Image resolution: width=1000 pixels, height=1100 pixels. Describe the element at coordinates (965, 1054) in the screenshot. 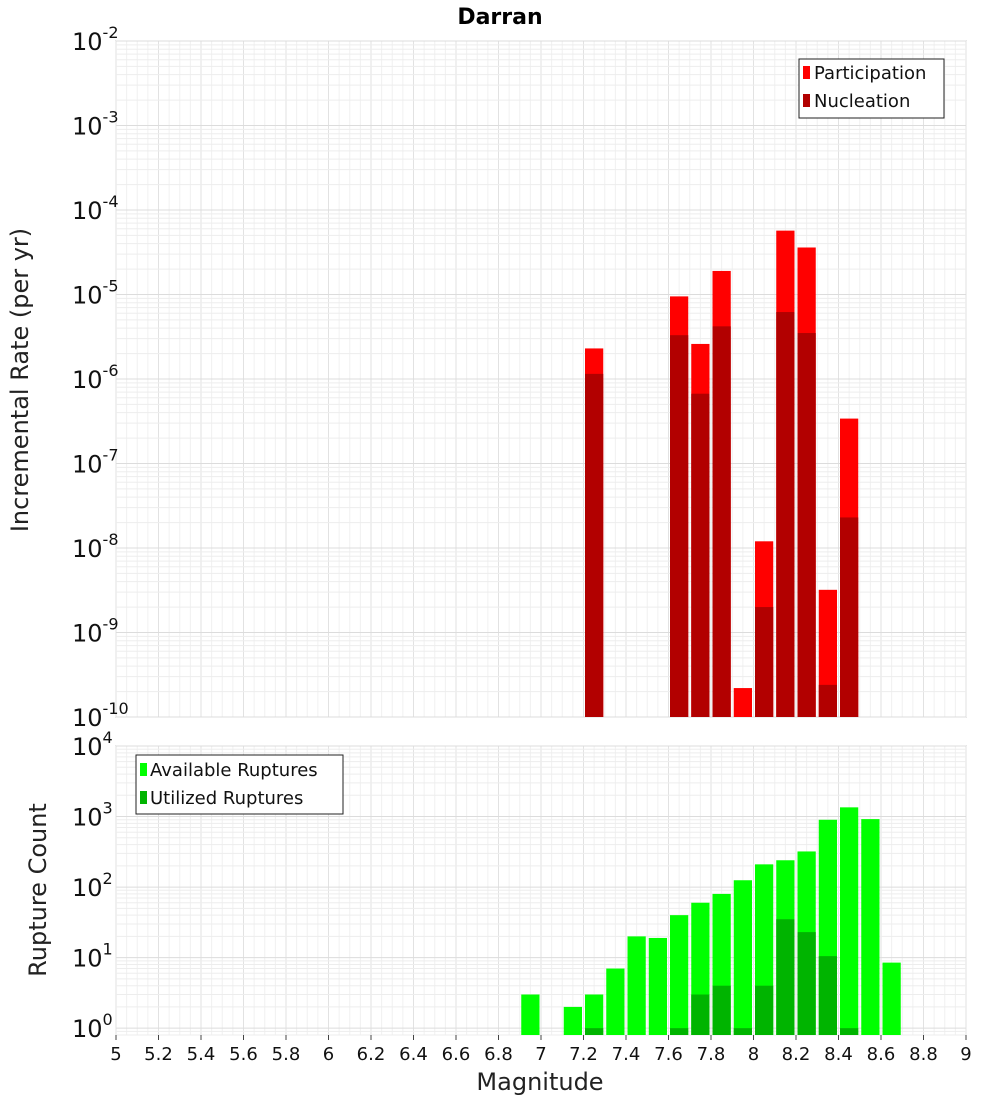

I see `x-tick-label: 9` at that location.